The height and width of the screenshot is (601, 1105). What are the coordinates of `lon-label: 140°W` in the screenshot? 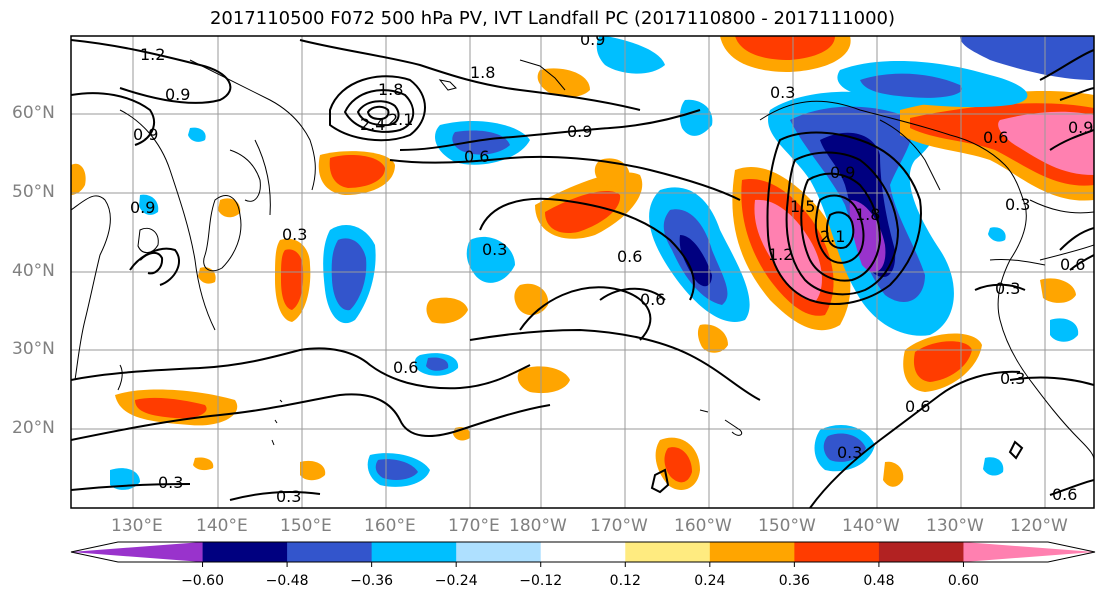 It's located at (871, 526).